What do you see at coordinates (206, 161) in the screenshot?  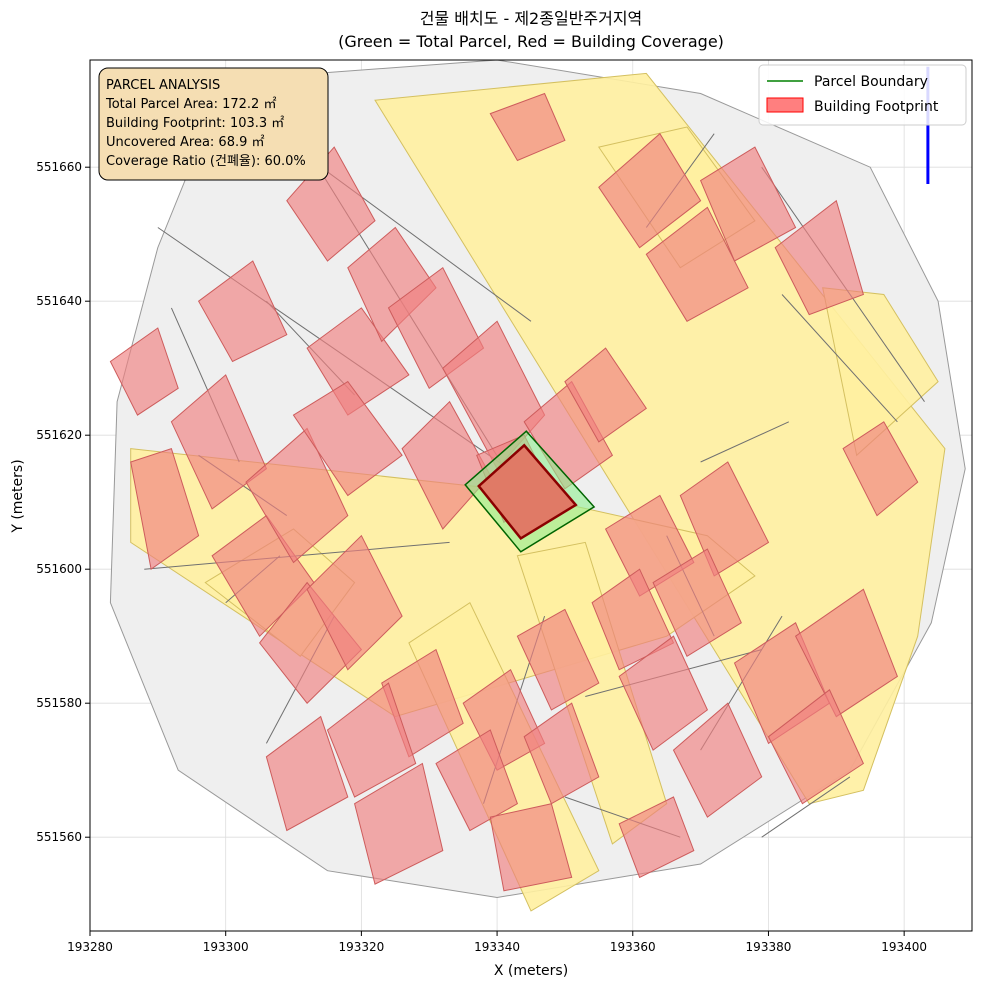 I see `info-coverage-ratio: Coverage Ratio (건폐율): 60.0%` at bounding box center [206, 161].